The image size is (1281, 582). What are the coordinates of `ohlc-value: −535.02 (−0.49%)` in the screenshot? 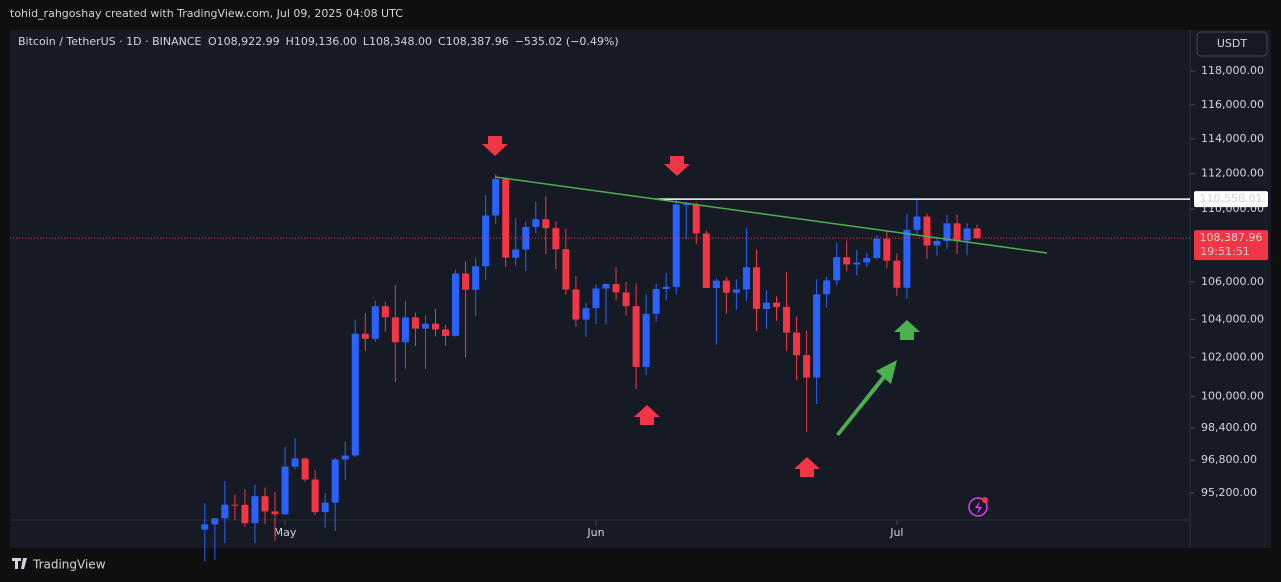 It's located at (567, 41).